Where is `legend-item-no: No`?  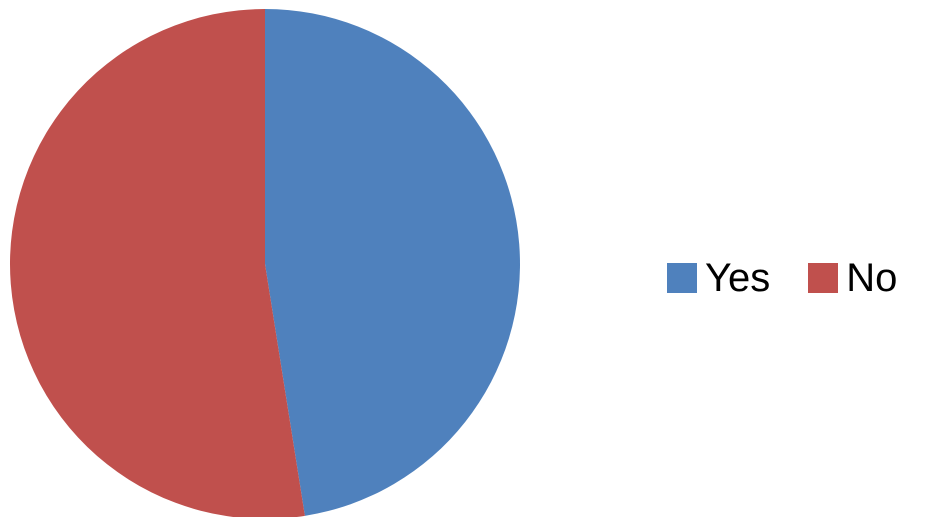
legend-item-no: No is located at coordinates (852, 278).